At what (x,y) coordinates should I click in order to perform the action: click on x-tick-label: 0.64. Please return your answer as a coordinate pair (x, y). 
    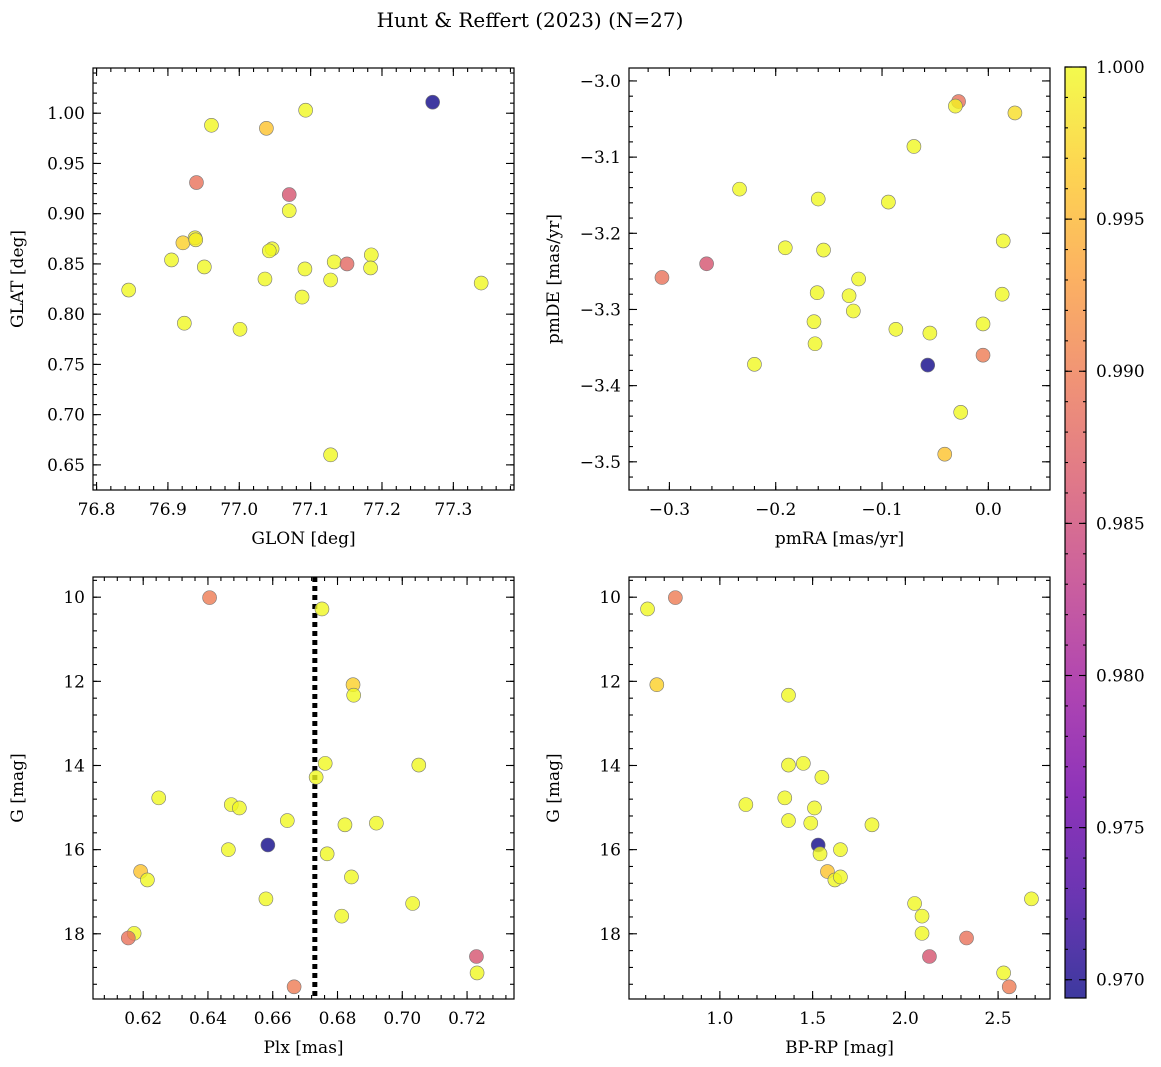
    Looking at the image, I should click on (208, 1019).